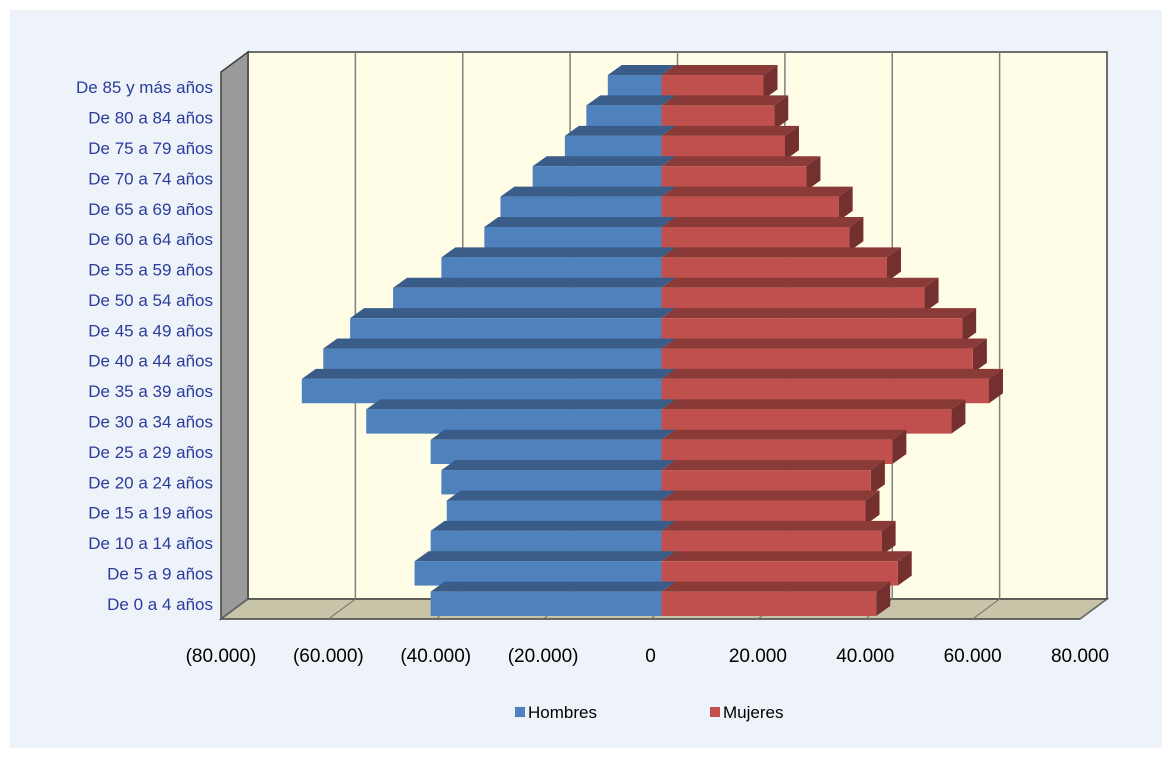  What do you see at coordinates (435, 656) in the screenshot?
I see `x-tick-label: (40.000)` at bounding box center [435, 656].